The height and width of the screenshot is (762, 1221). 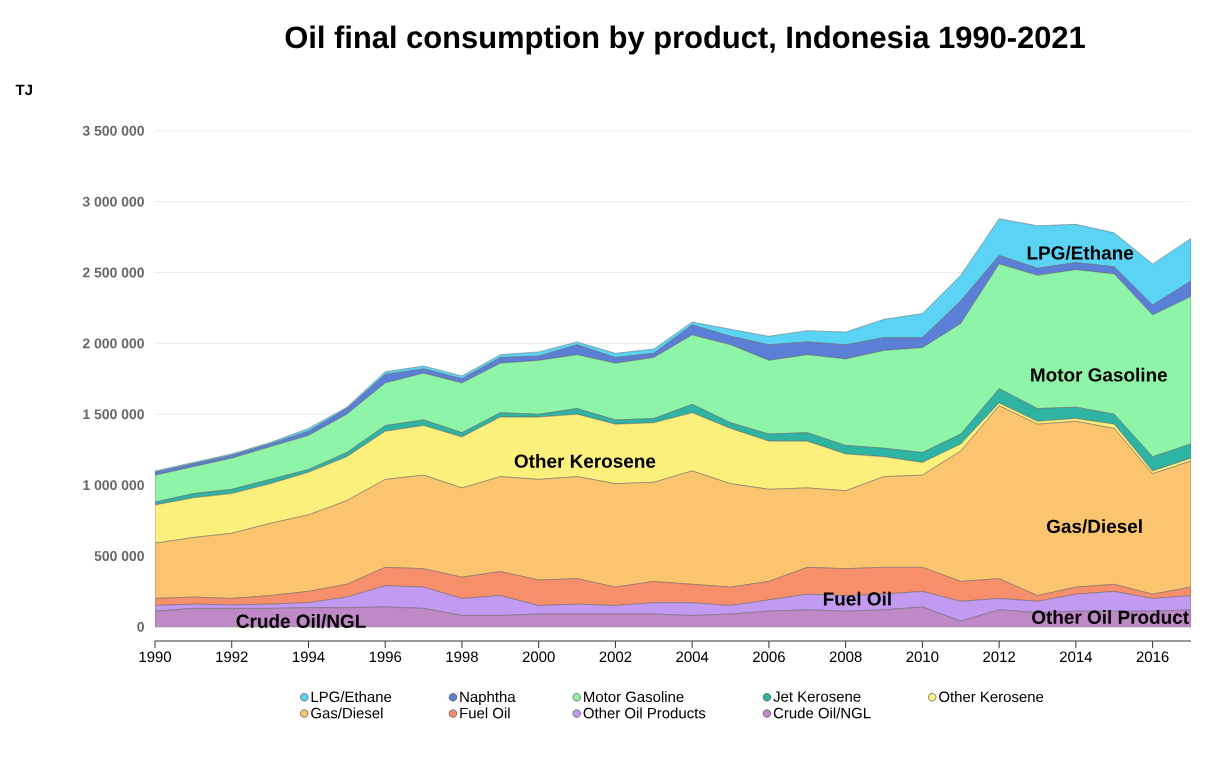 I want to click on y-axis-title: TJ, so click(x=23, y=90).